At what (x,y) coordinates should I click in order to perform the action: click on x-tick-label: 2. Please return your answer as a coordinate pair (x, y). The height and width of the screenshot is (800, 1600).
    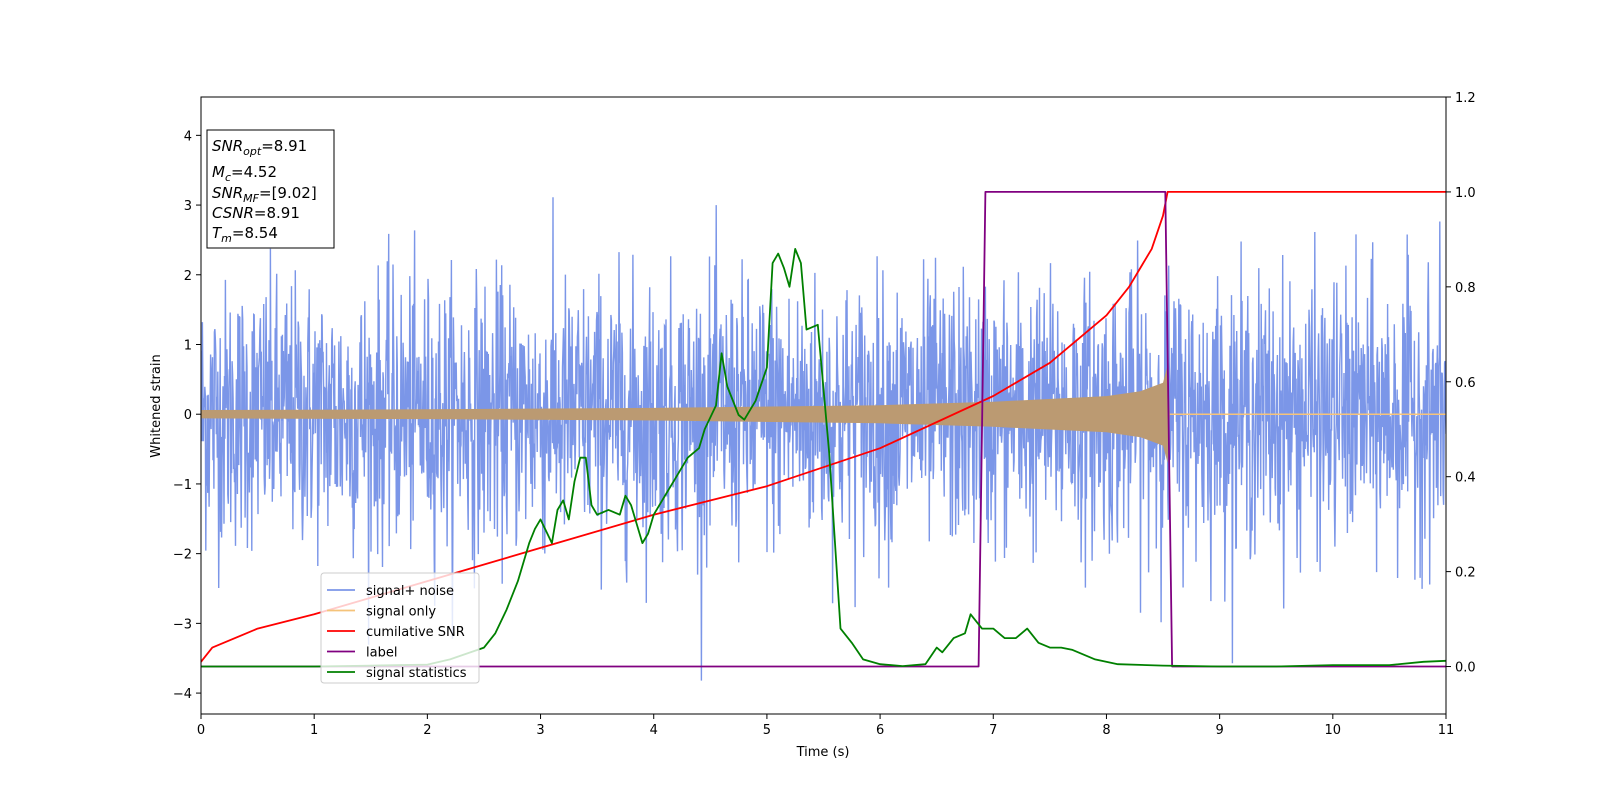
    Looking at the image, I should click on (427, 730).